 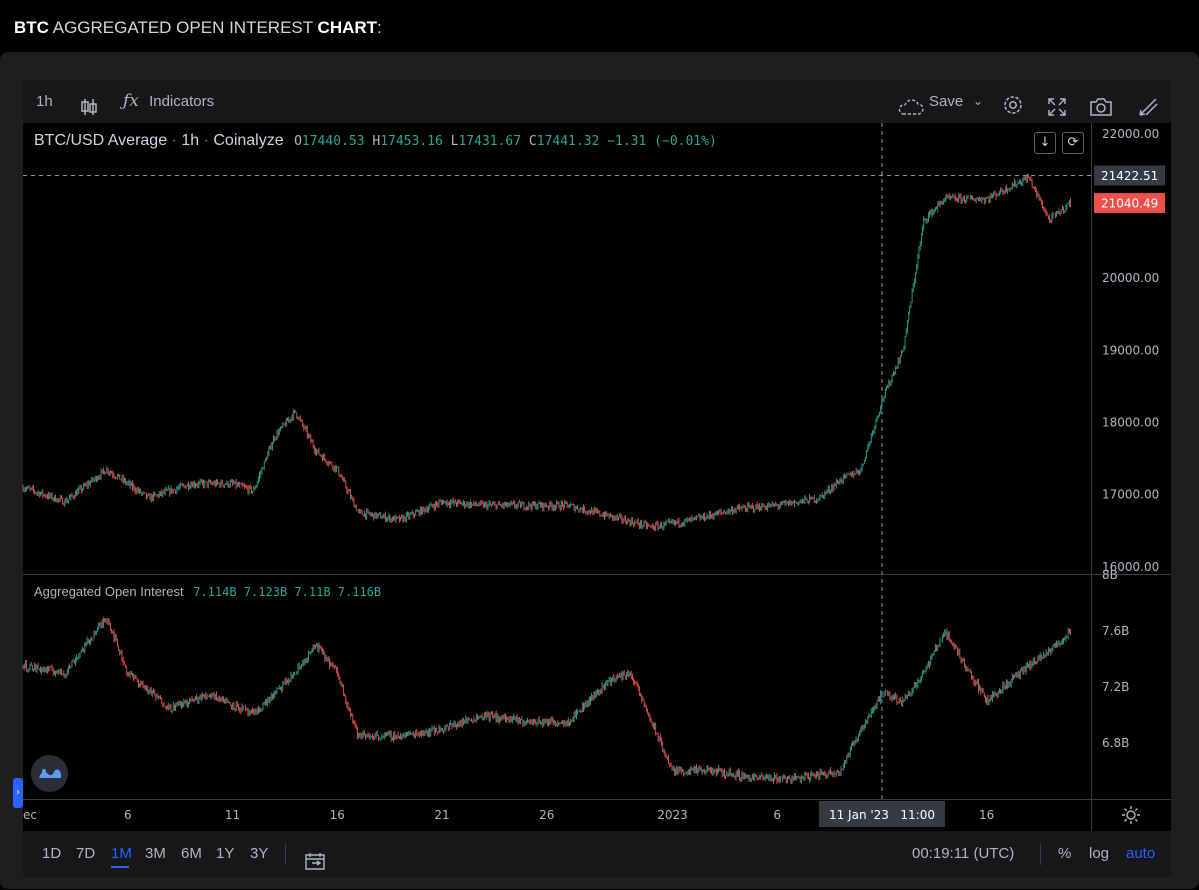 I want to click on range-1y: 1Y, so click(x=225, y=853).